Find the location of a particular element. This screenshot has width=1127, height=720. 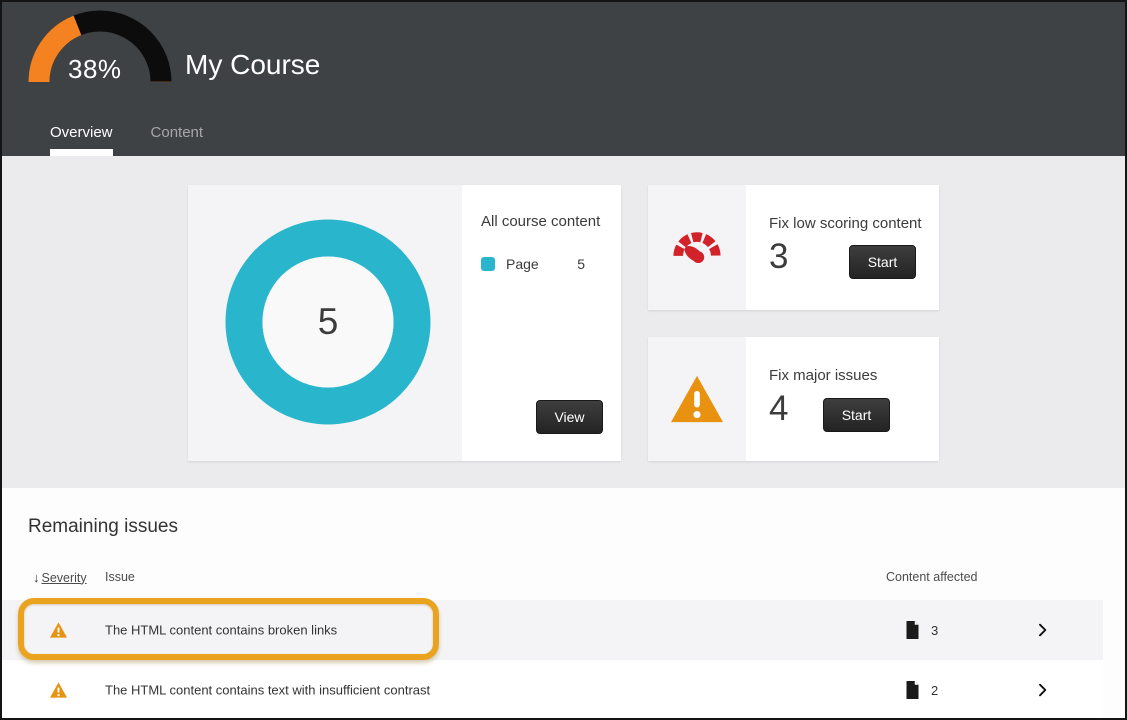

legend-swatch-page is located at coordinates (488, 264).